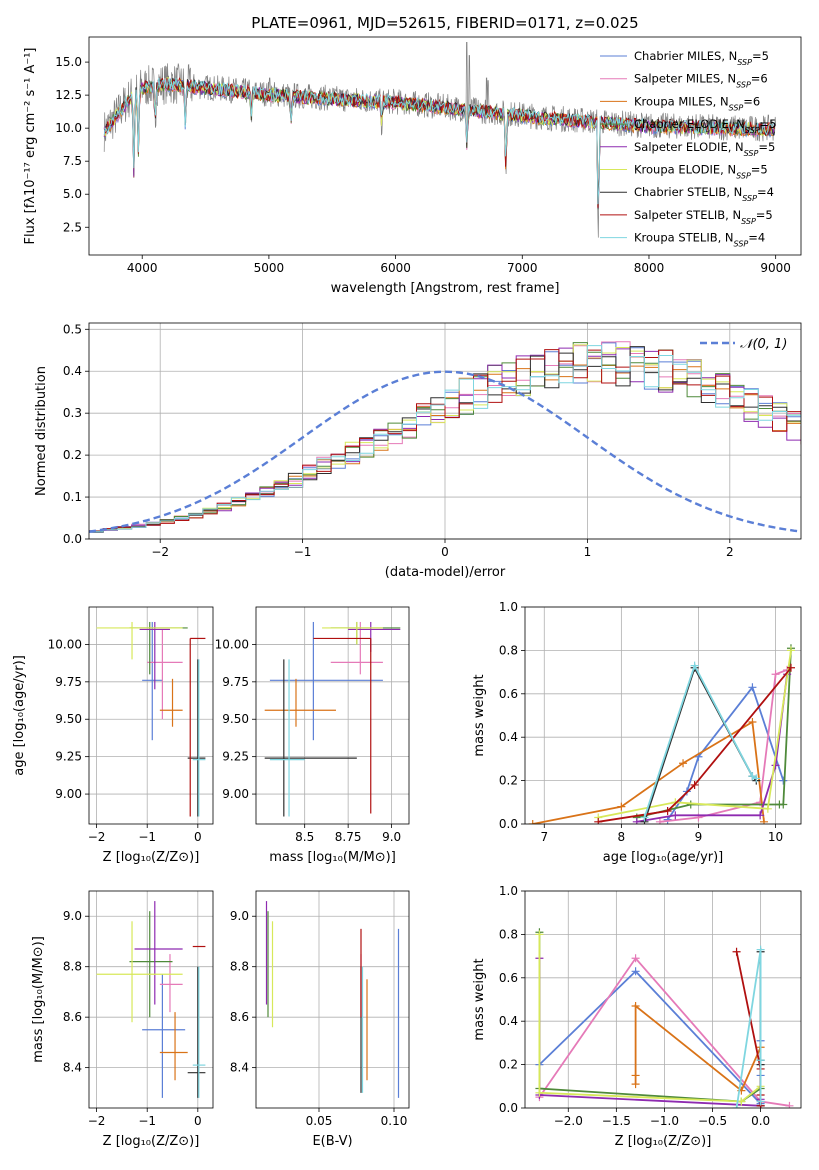 The image size is (819, 1170). Describe the element at coordinates (395, 268) in the screenshot. I see `x-tick-label: 6000` at that location.